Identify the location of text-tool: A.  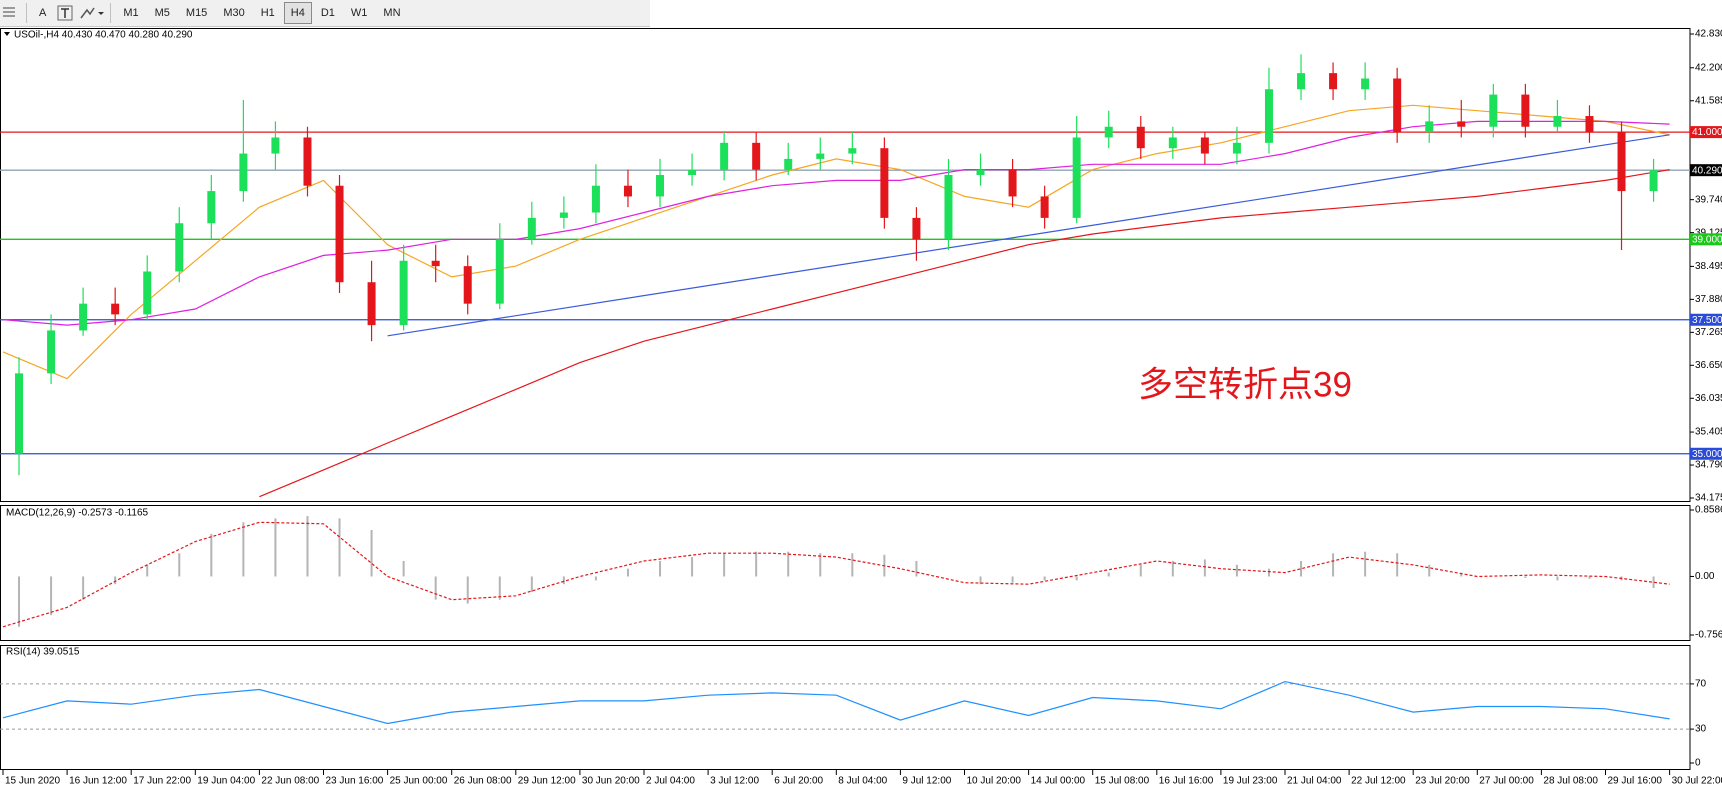
(43, 13).